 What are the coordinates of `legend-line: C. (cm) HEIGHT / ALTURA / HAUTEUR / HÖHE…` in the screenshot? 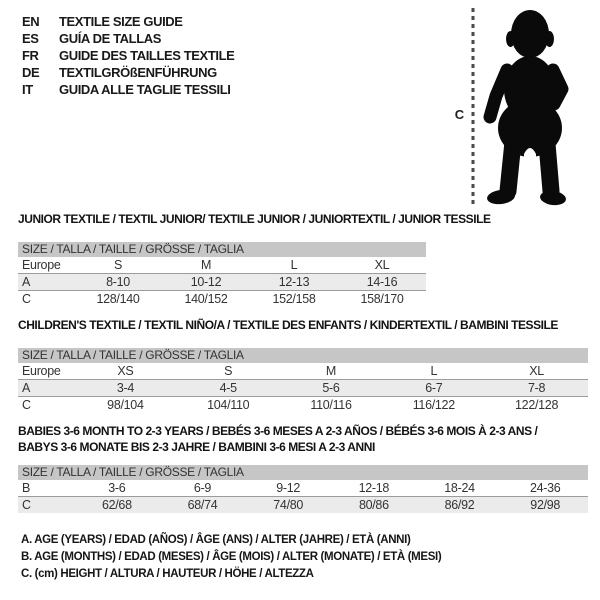 It's located at (167, 574).